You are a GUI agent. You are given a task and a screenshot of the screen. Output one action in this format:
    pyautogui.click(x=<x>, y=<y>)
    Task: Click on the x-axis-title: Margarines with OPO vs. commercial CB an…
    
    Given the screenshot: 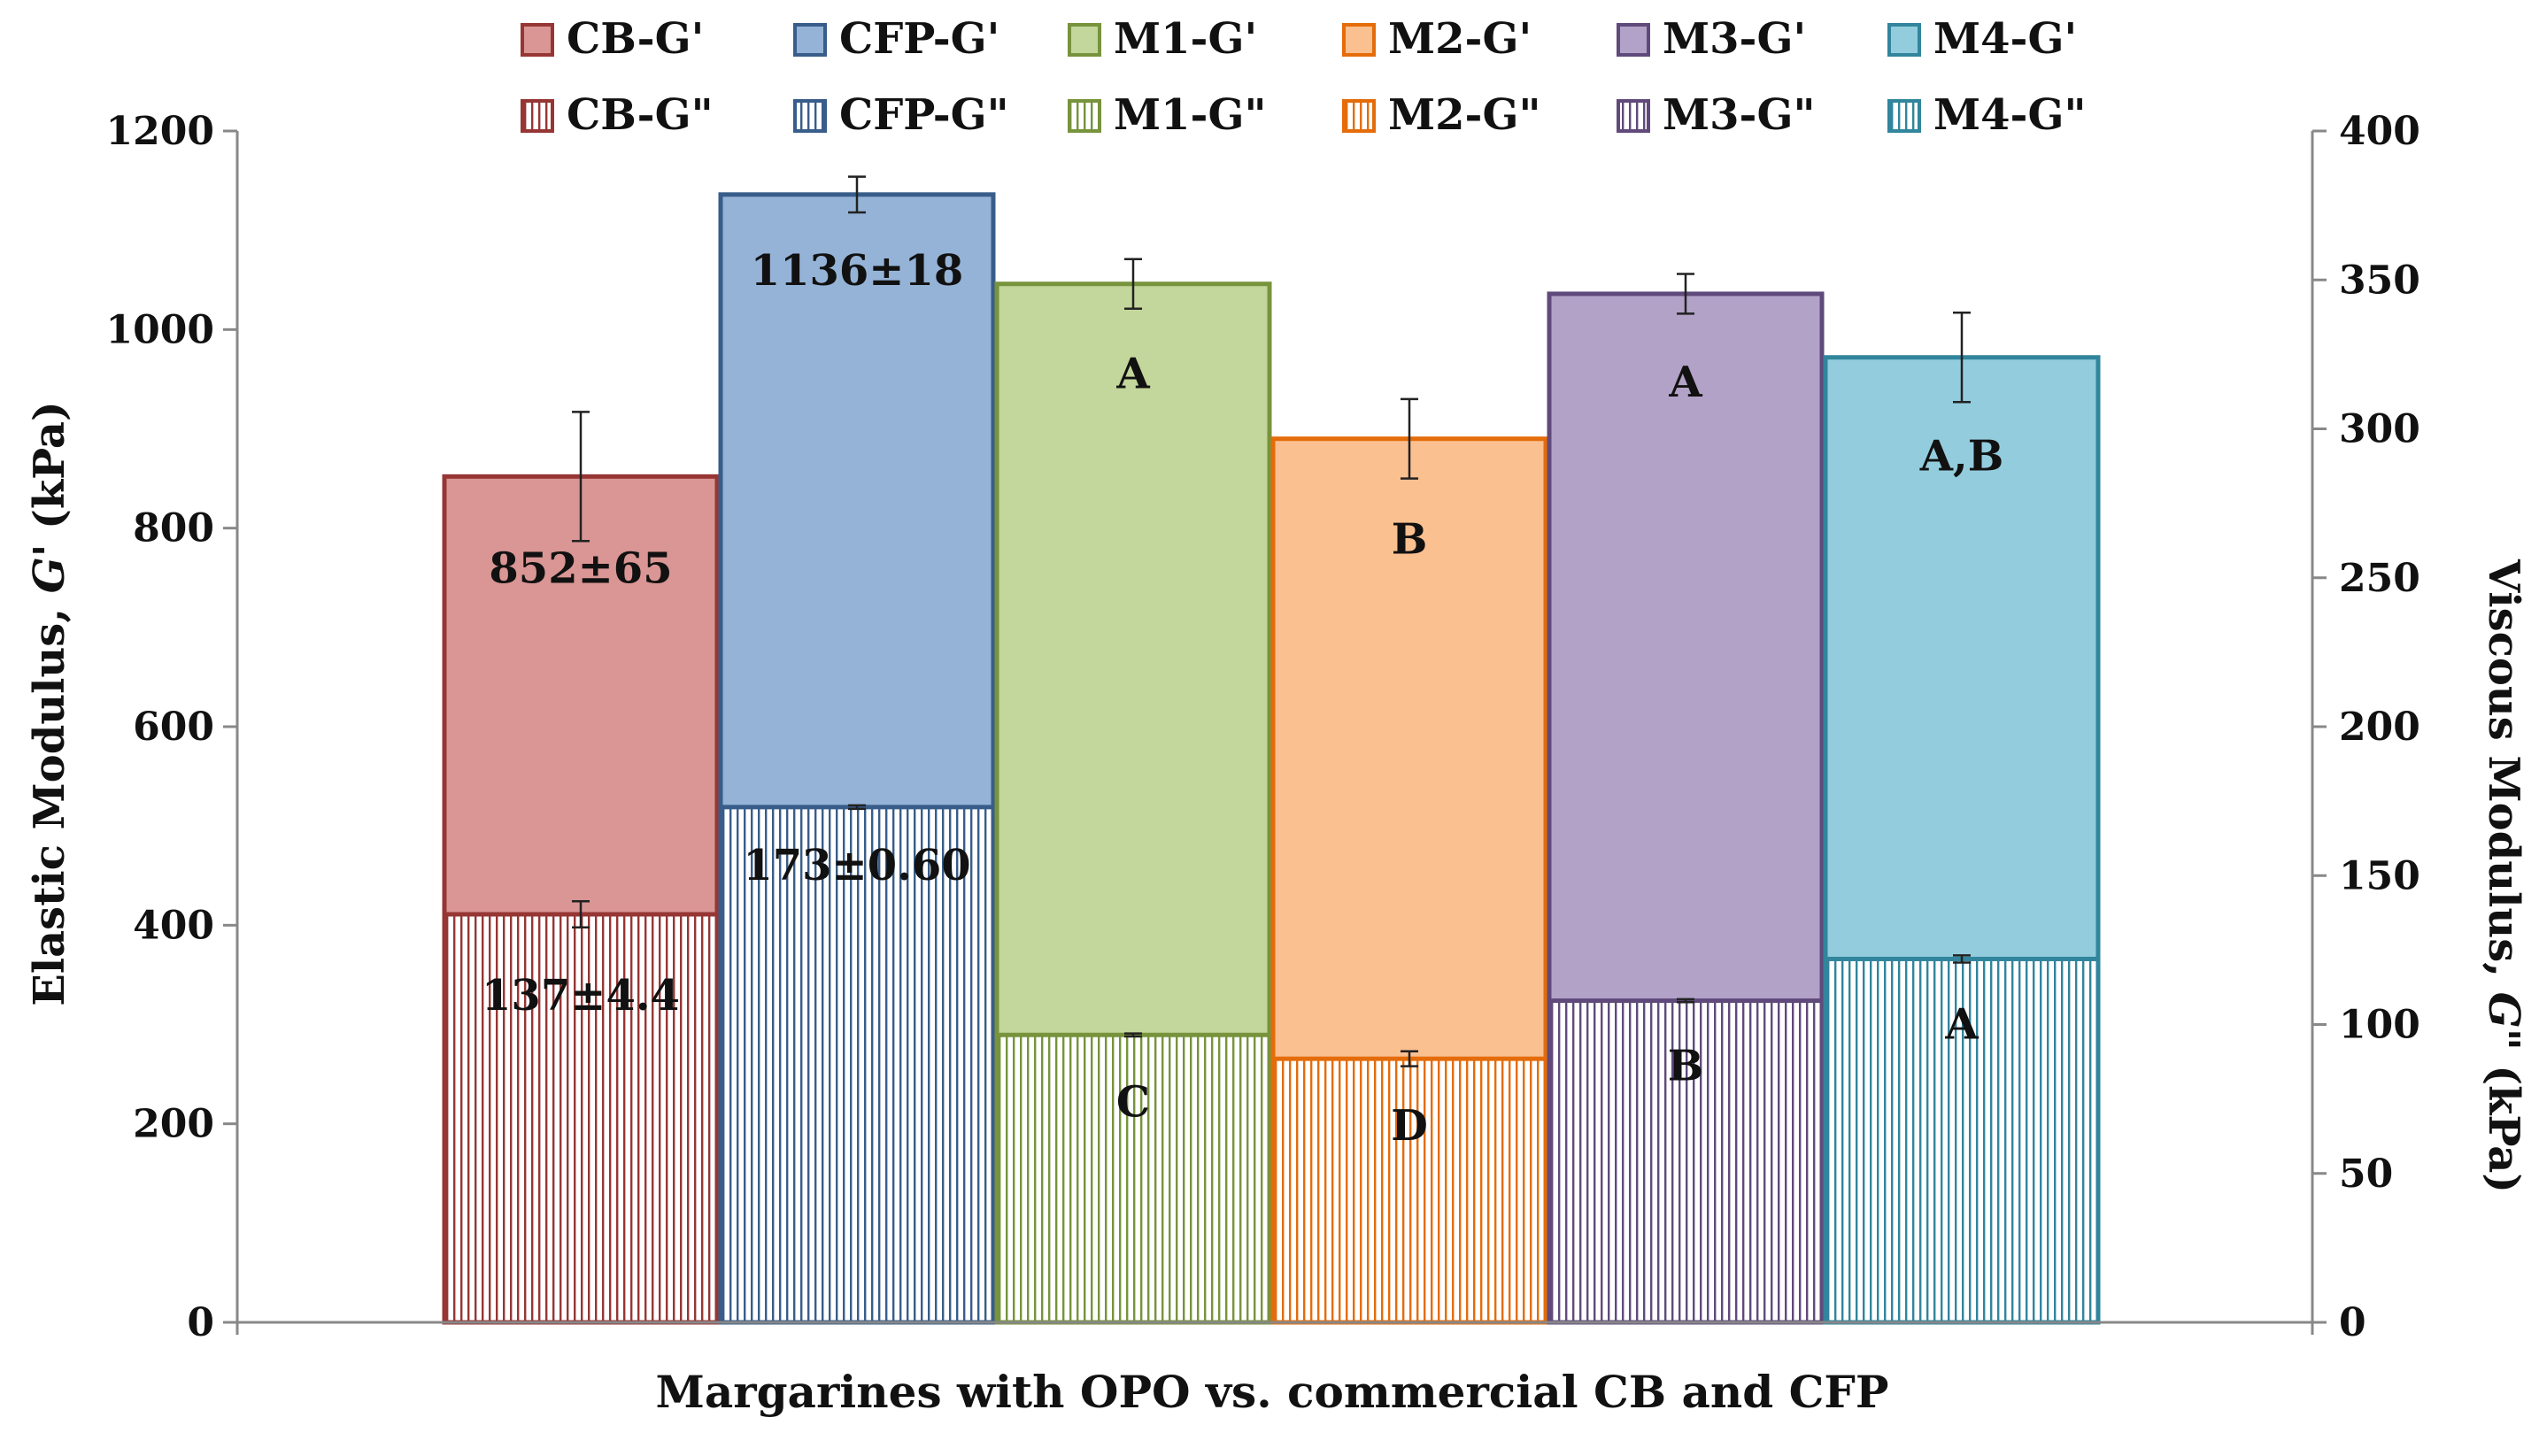 What is the action you would take?
    pyautogui.click(x=1272, y=1392)
    